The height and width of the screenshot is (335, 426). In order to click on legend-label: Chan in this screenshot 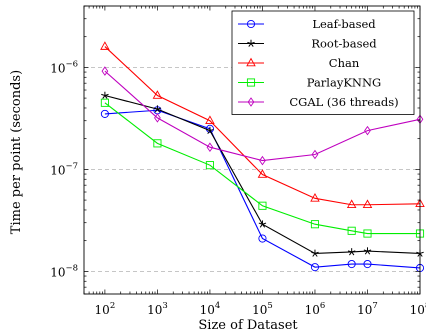, I will do `click(344, 63)`.